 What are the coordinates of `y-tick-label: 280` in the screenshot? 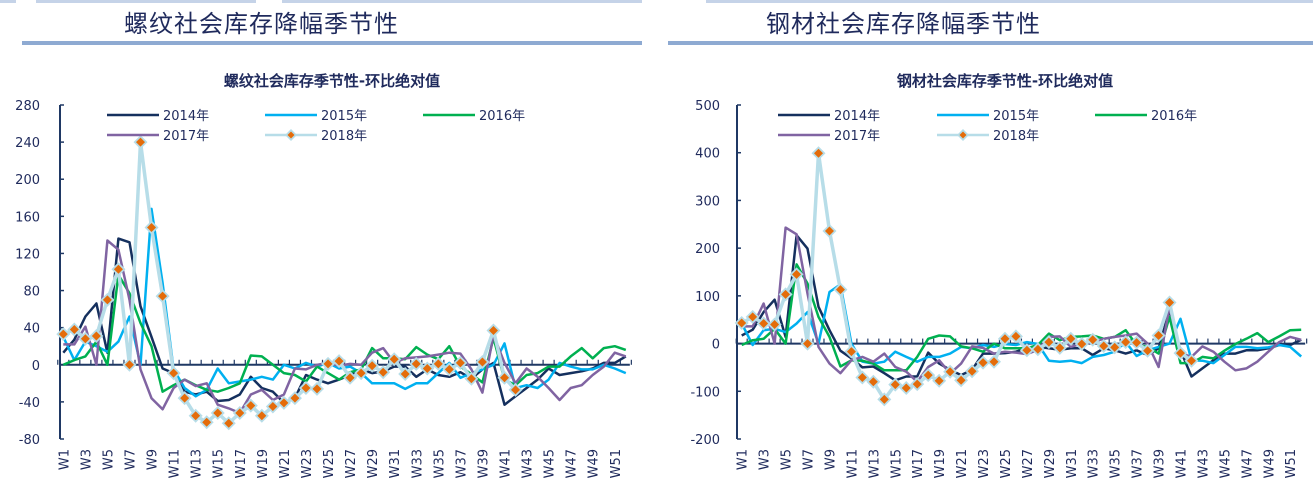 It's located at (27, 106).